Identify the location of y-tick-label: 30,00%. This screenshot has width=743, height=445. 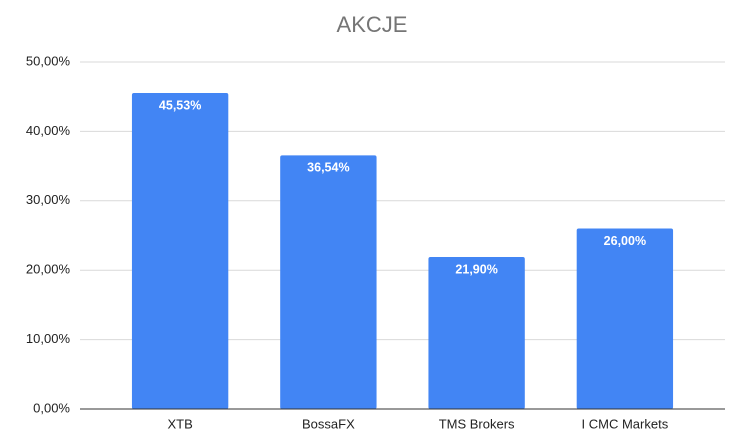
(48, 199).